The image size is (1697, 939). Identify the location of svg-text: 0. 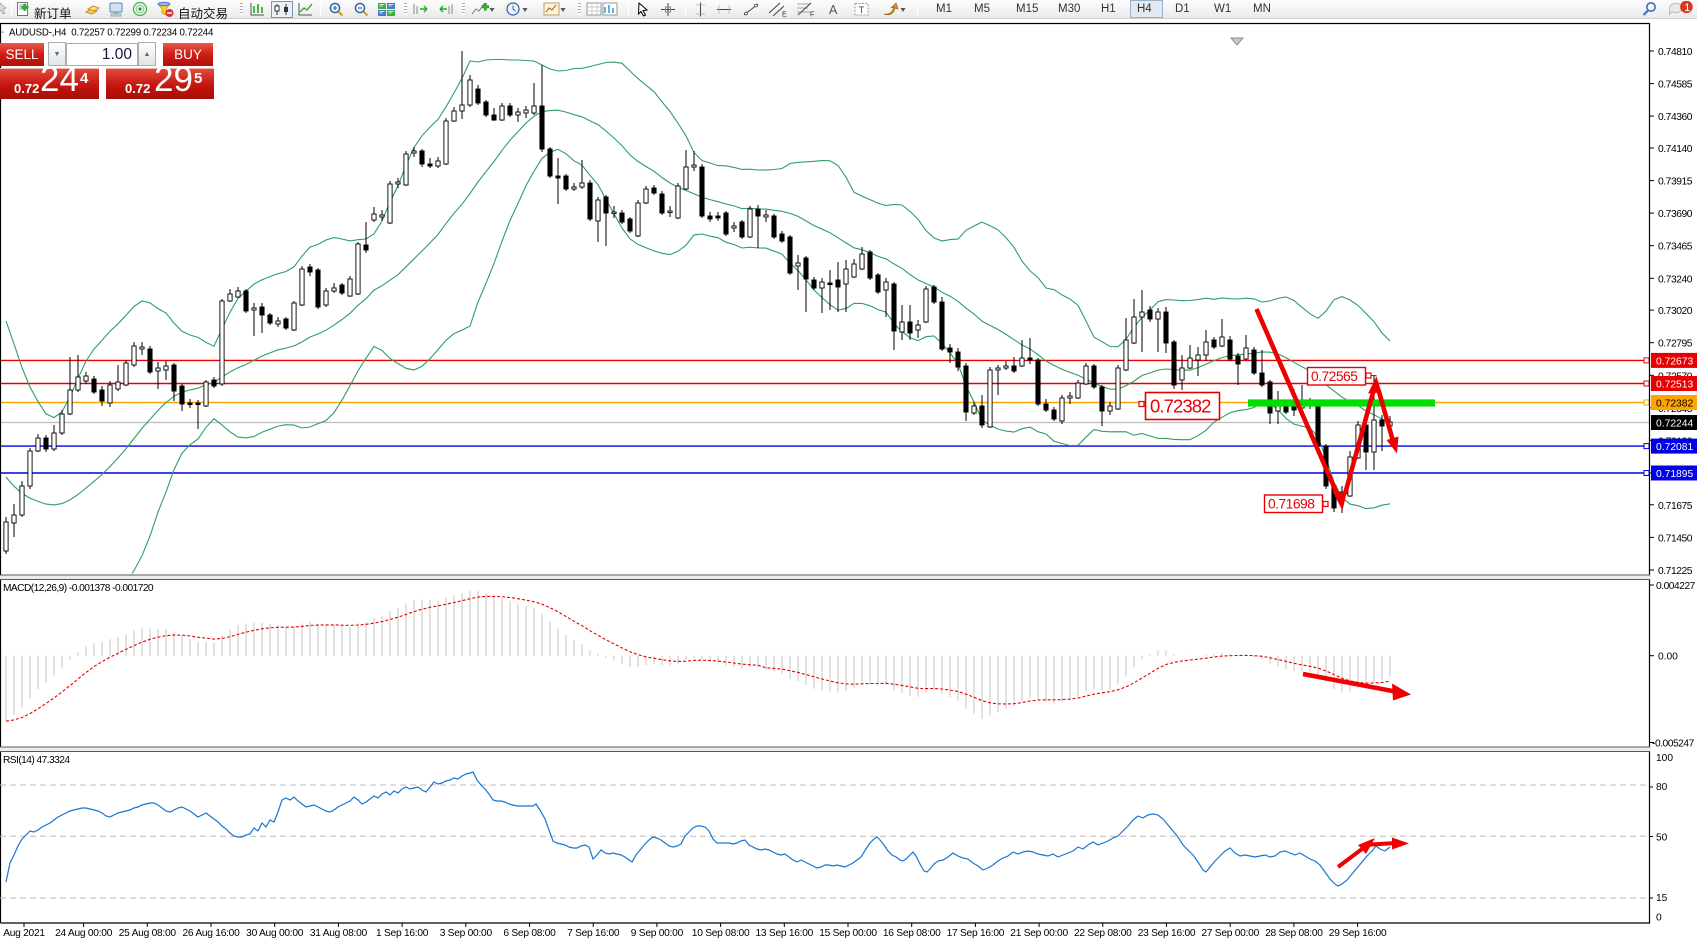
(1659, 918).